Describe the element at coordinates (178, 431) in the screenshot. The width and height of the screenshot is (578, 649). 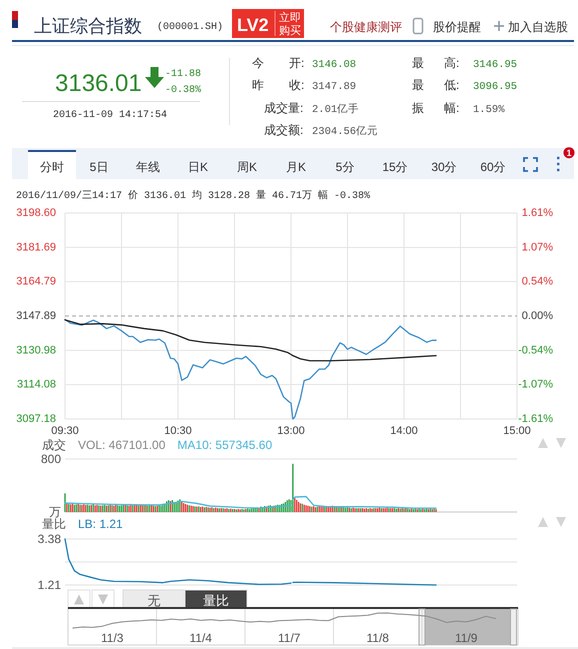
I see `x-tick-label: 10:30` at that location.